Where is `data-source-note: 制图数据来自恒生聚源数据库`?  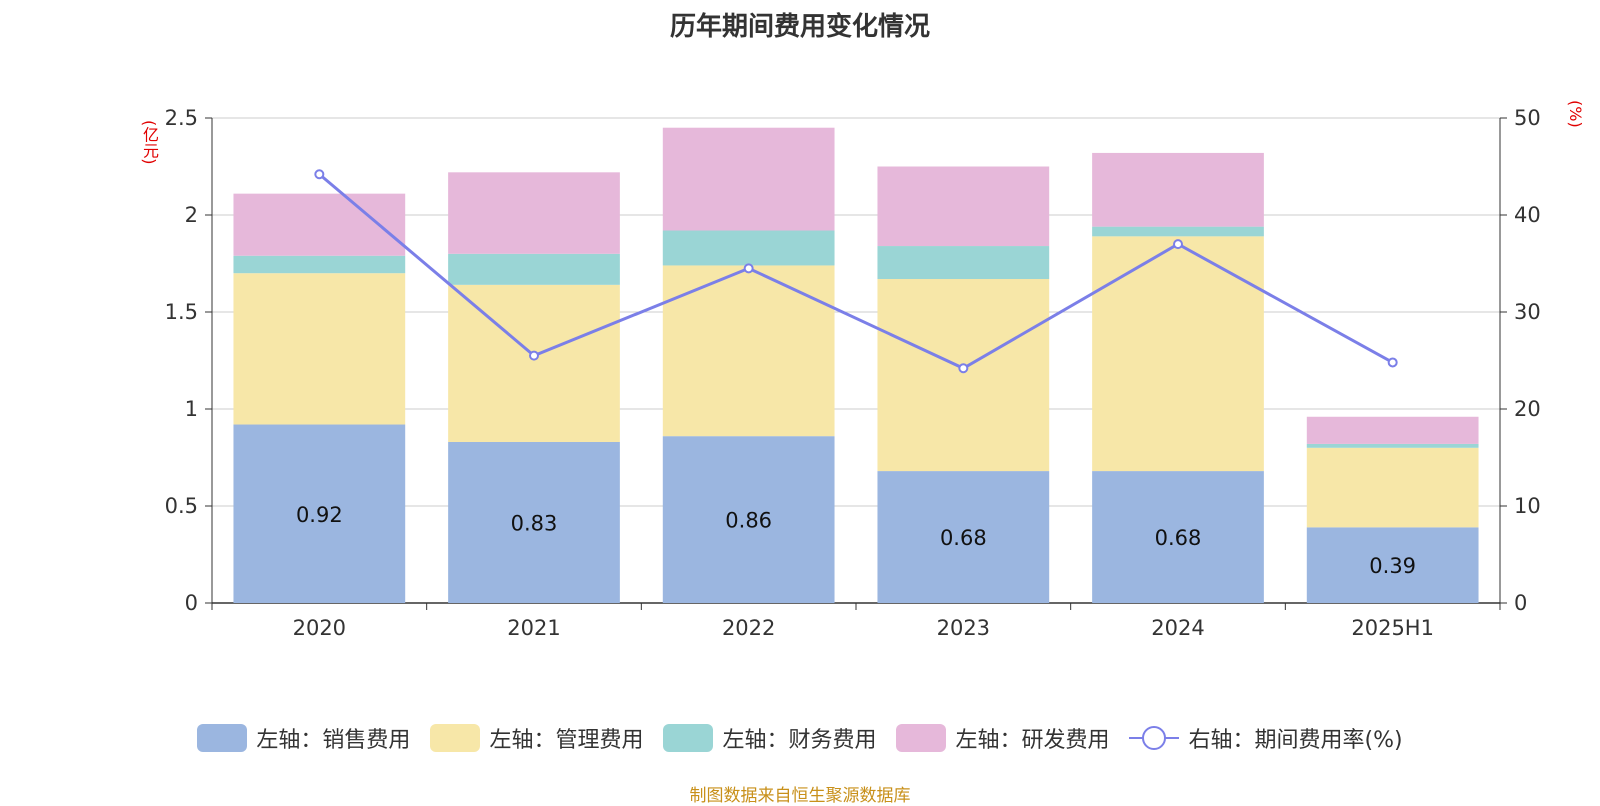
data-source-note: 制图数据来自恒生聚源数据库 is located at coordinates (800, 796).